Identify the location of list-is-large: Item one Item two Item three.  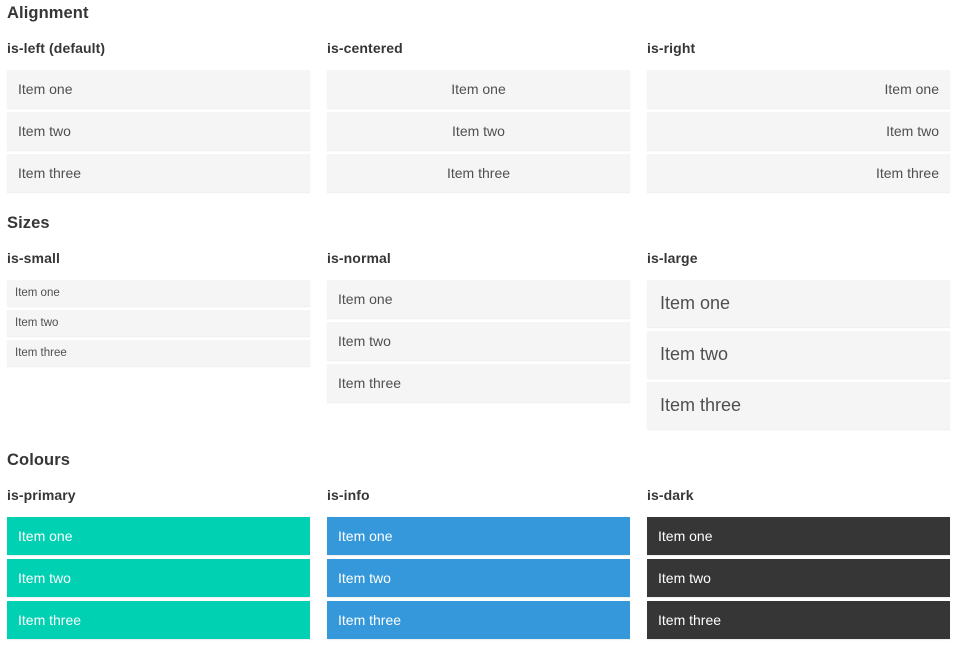
(798, 354).